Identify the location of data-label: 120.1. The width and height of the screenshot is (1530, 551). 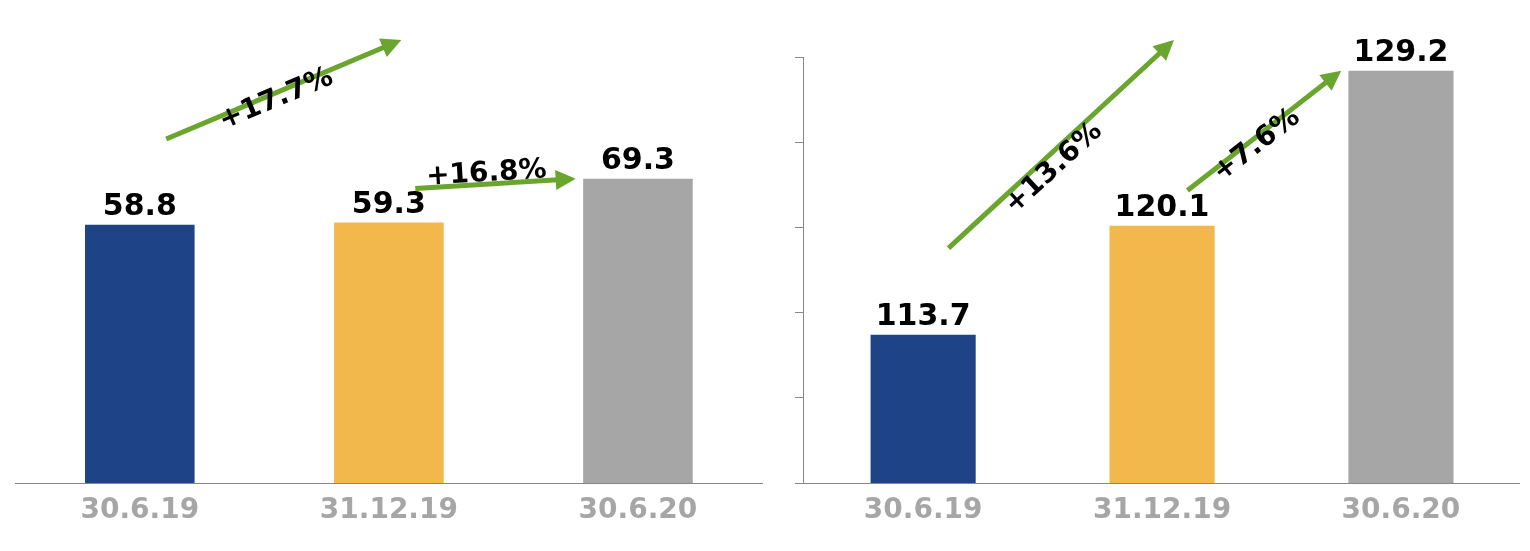
(1162, 205).